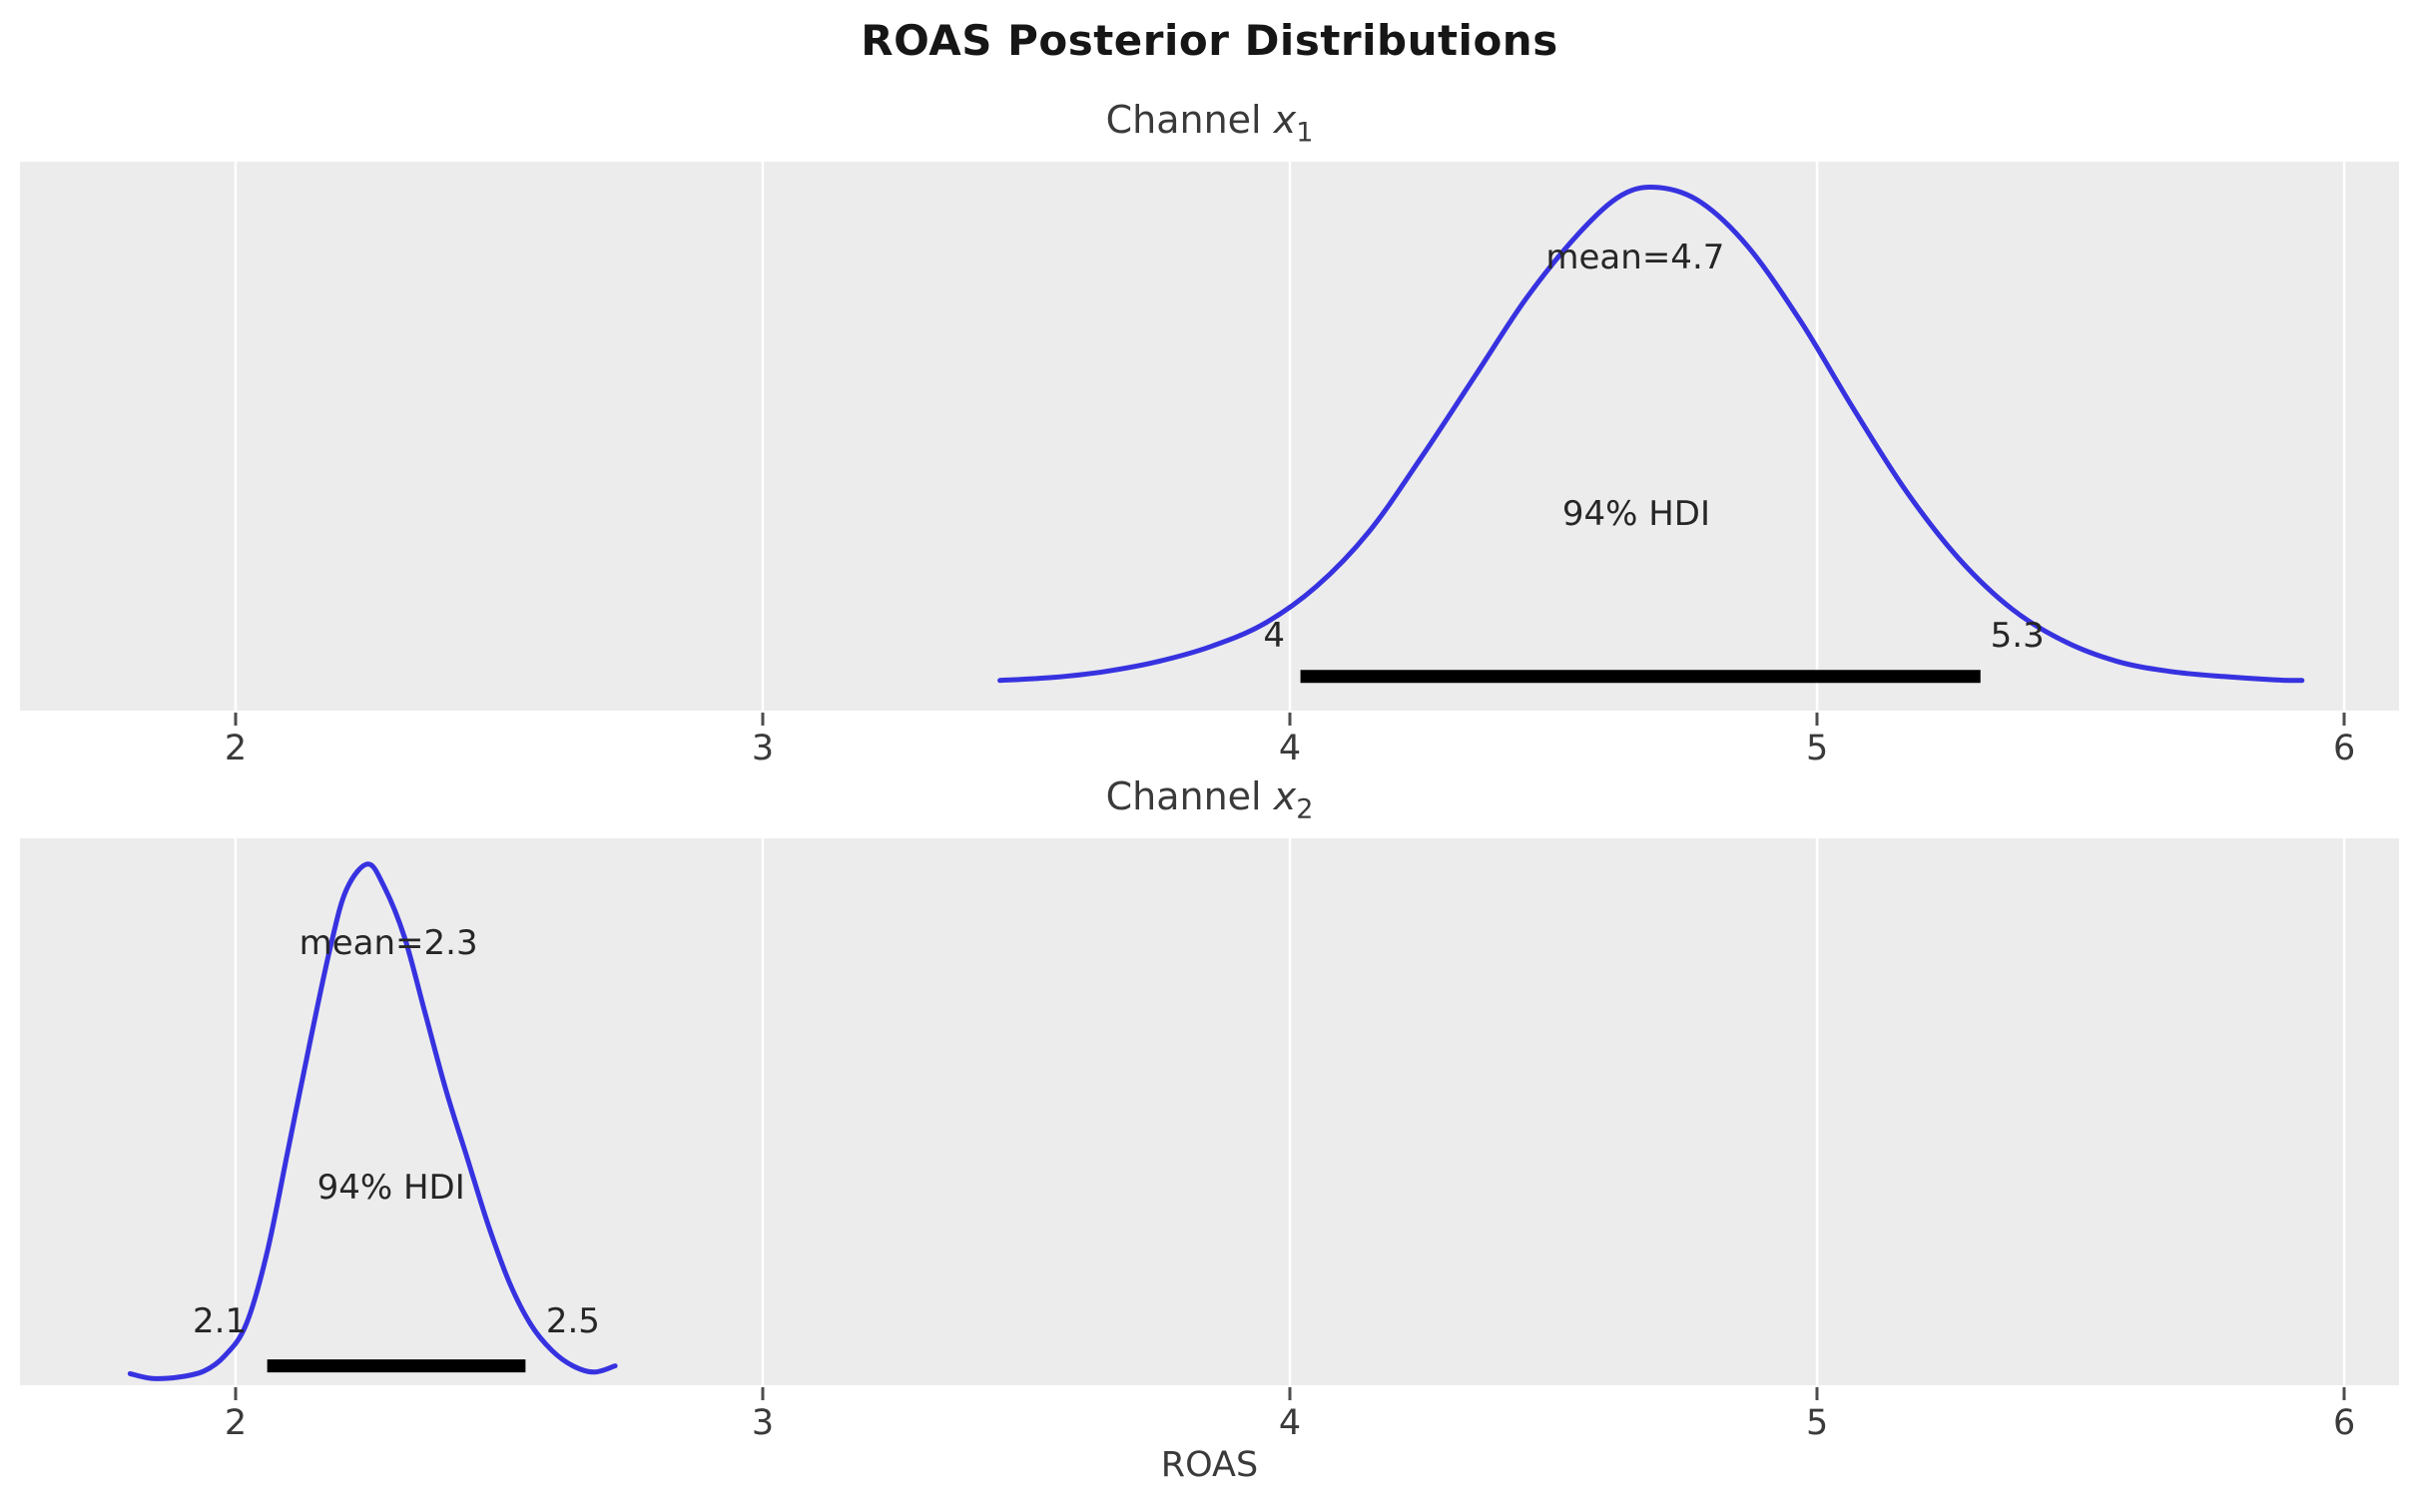  What do you see at coordinates (1305, 133) in the screenshot?
I see `subplot-title-subscript: 1` at bounding box center [1305, 133].